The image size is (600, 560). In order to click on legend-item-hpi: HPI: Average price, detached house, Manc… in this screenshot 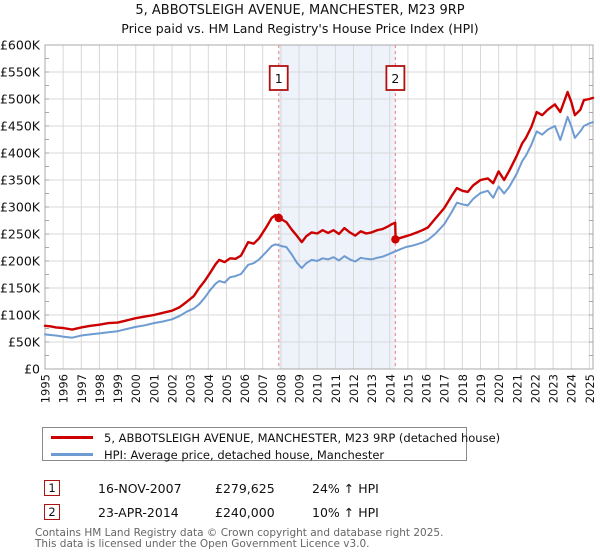, I will do `click(254, 454)`.